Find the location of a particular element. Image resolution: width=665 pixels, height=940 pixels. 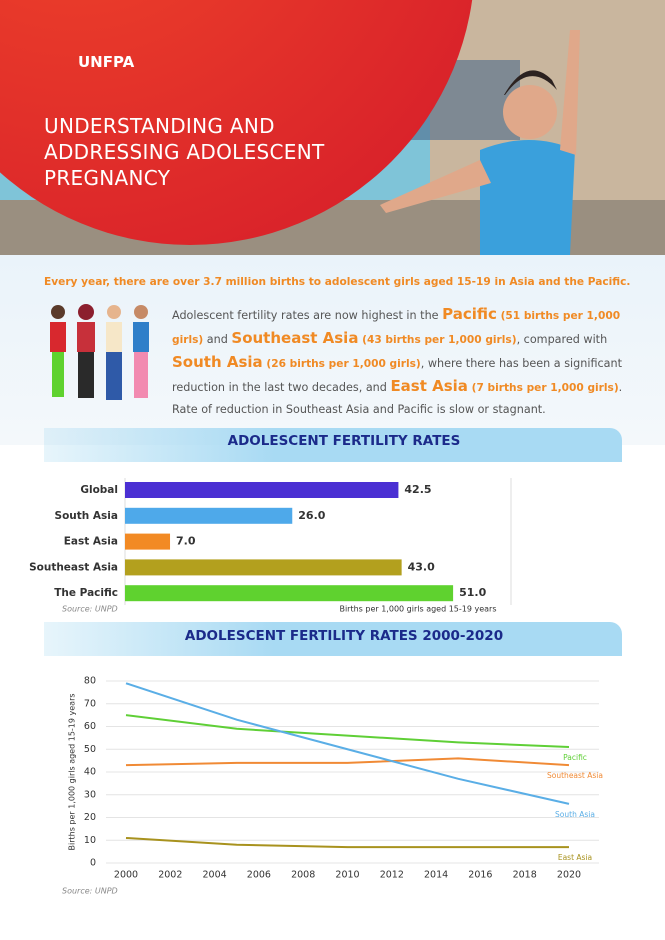

x-tick-label: 2002 is located at coordinates (170, 875).